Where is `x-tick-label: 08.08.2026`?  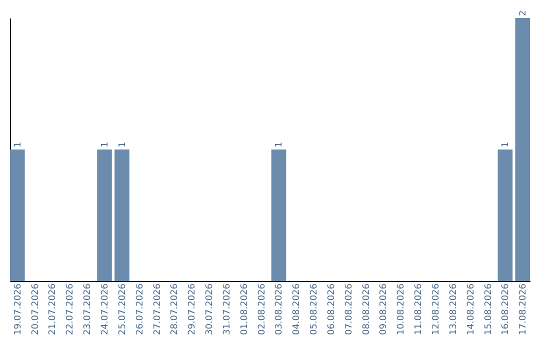 x-tick-label: 08.08.2026 is located at coordinates (367, 309).